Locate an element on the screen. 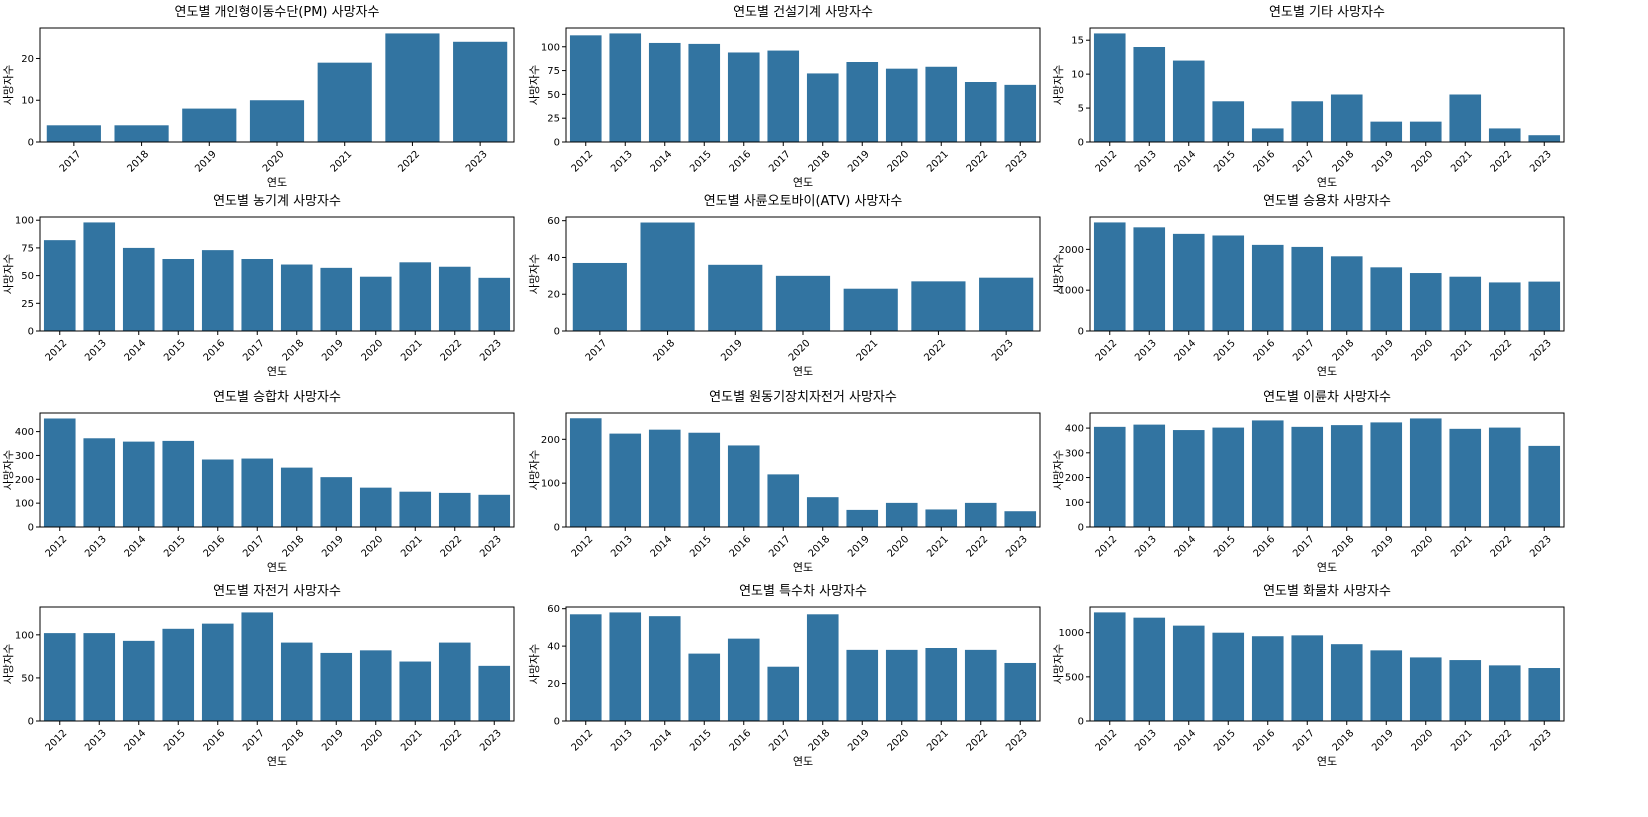 This screenshot has height=817, width=1648. y-tick-label: 10 is located at coordinates (1077, 75).